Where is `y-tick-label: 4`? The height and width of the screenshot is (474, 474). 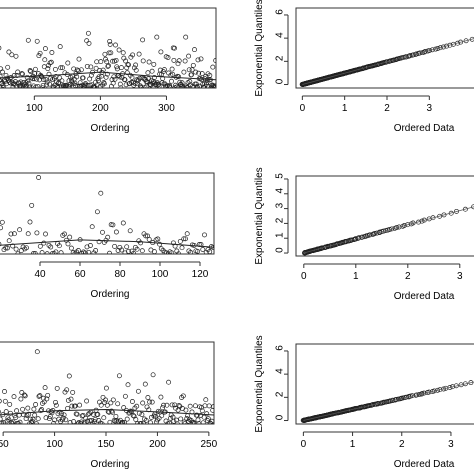 y-tick-label: 4 is located at coordinates (280, 191).